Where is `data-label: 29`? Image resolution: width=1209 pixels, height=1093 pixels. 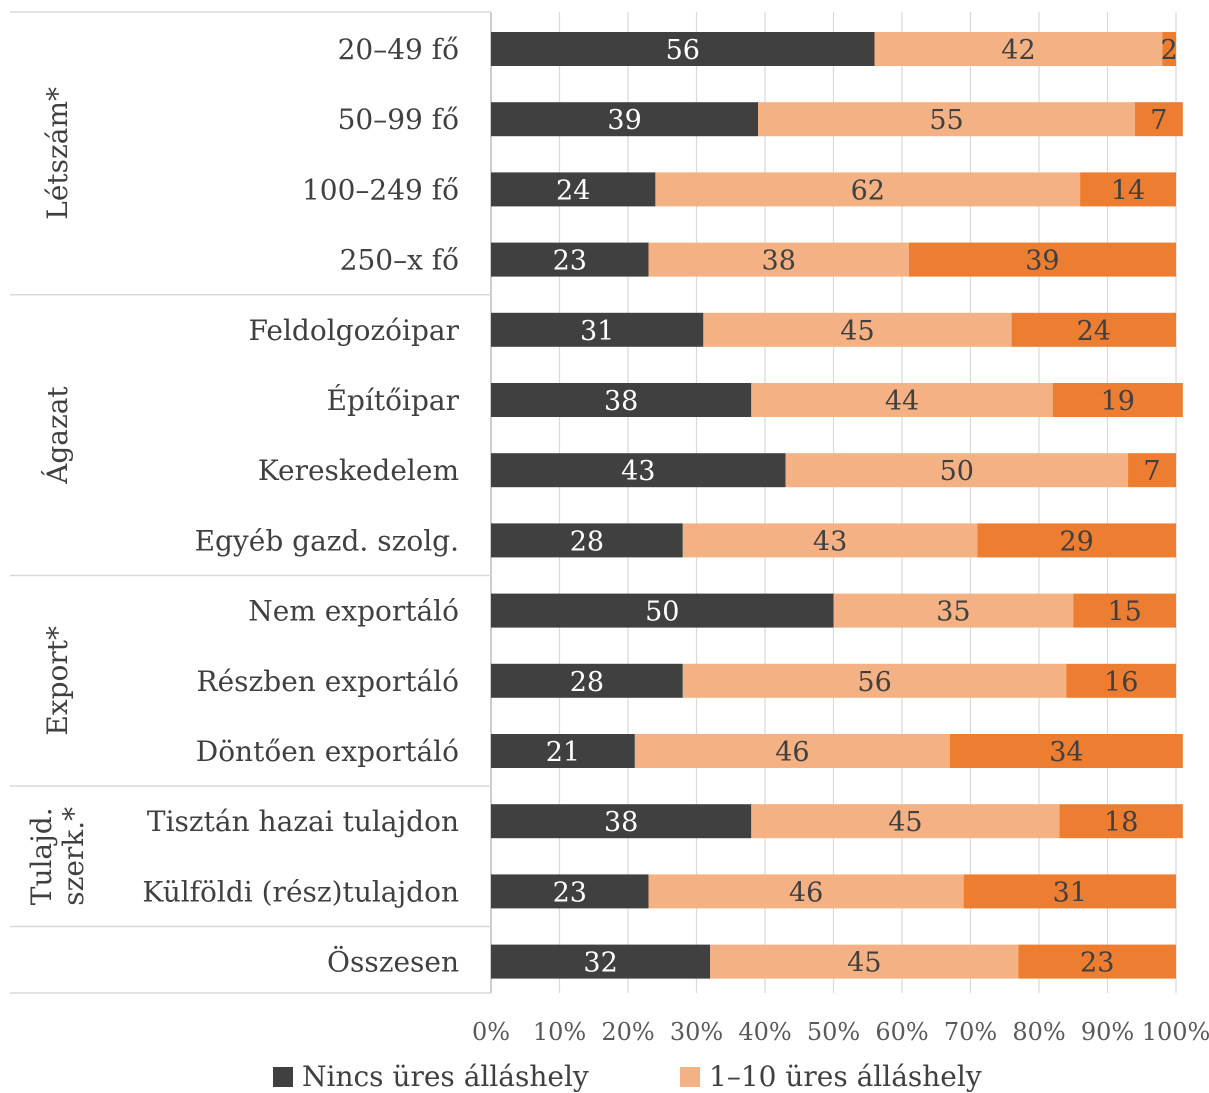 data-label: 29 is located at coordinates (1076, 541).